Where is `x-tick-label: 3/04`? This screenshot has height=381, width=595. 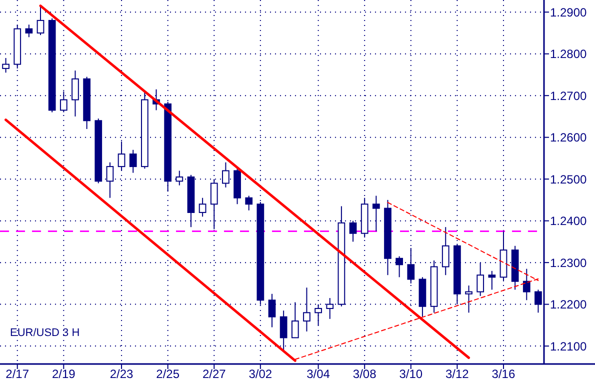 x-tick-label: 3/04 is located at coordinates (318, 374).